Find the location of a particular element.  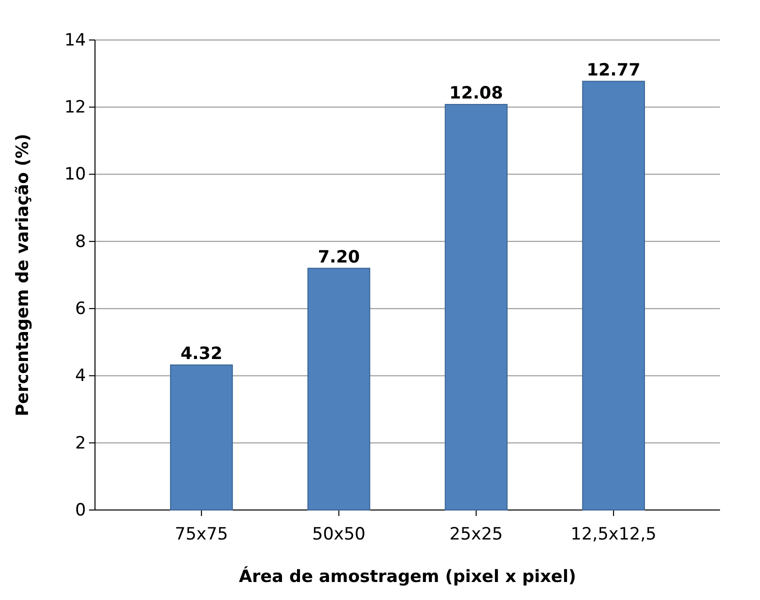

y-tick-label: 8 is located at coordinates (80, 242).